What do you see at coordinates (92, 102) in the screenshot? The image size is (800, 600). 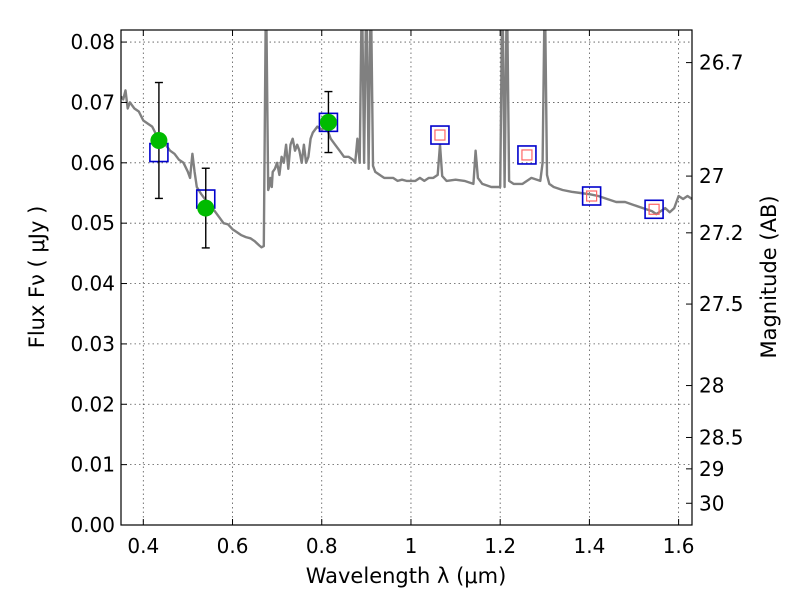 I see `y-tick-label: 0.07` at bounding box center [92, 102].